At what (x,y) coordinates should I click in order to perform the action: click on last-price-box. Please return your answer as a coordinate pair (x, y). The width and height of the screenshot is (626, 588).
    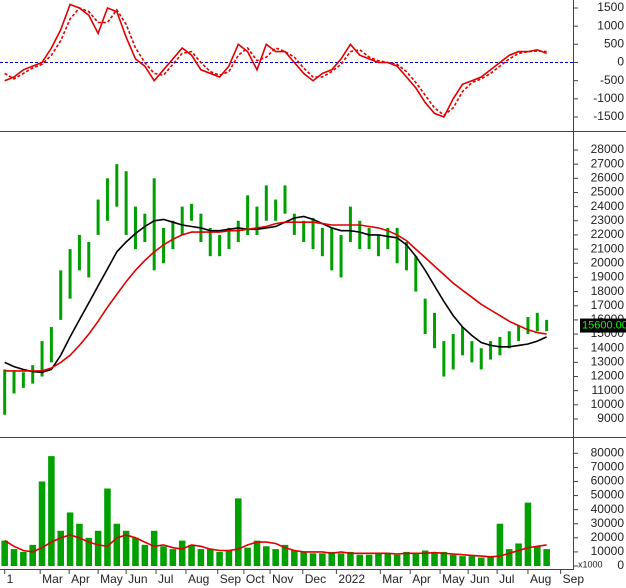
    Looking at the image, I should click on (603, 325).